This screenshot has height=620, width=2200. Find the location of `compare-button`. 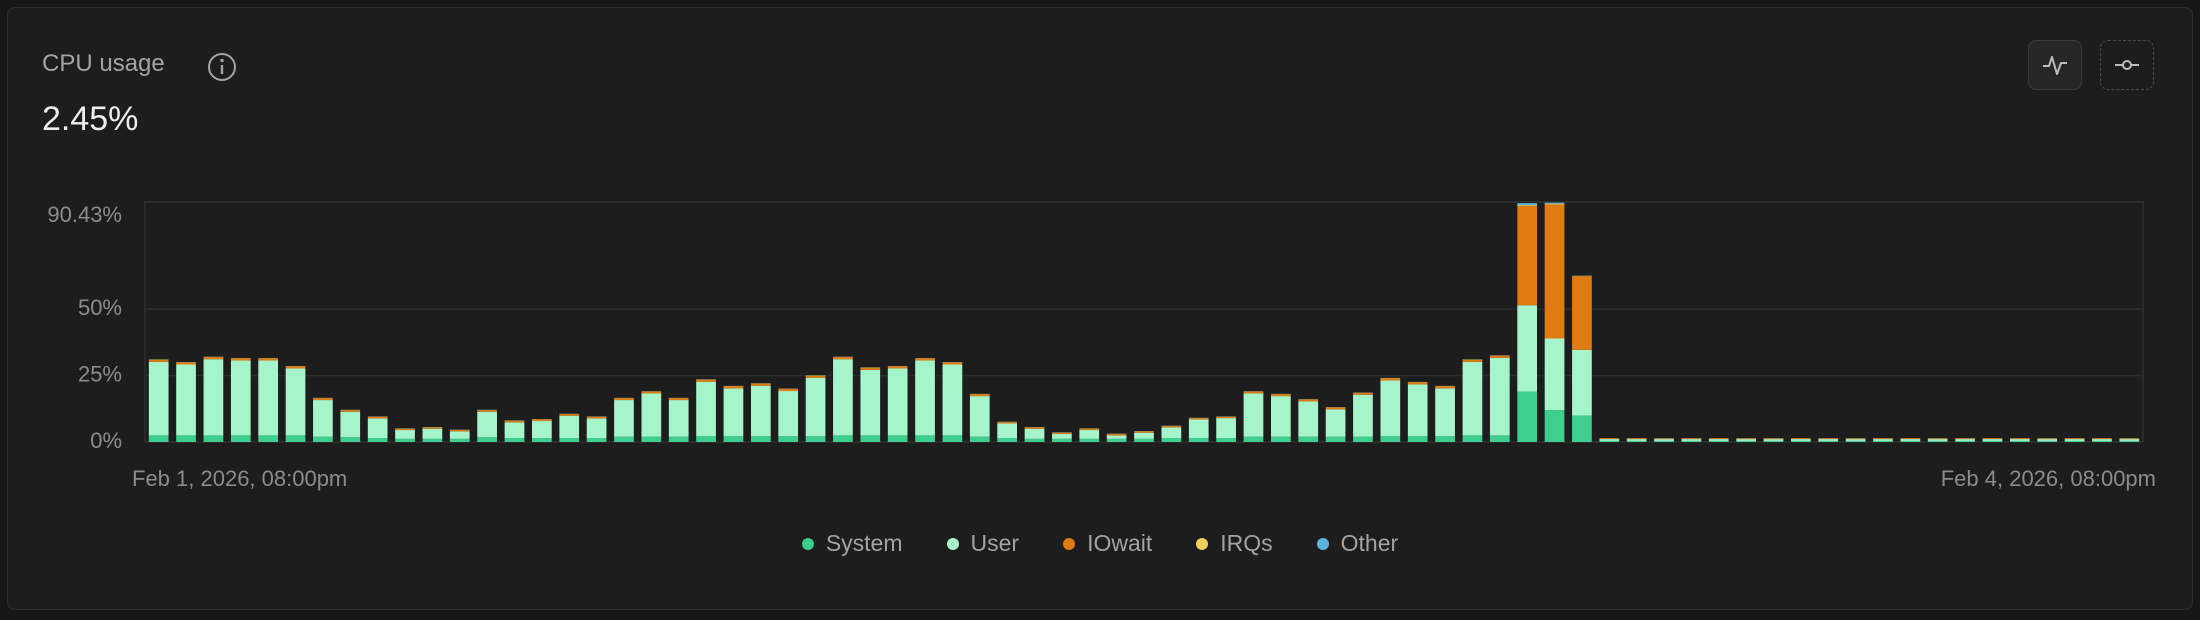

compare-button is located at coordinates (2127, 65).